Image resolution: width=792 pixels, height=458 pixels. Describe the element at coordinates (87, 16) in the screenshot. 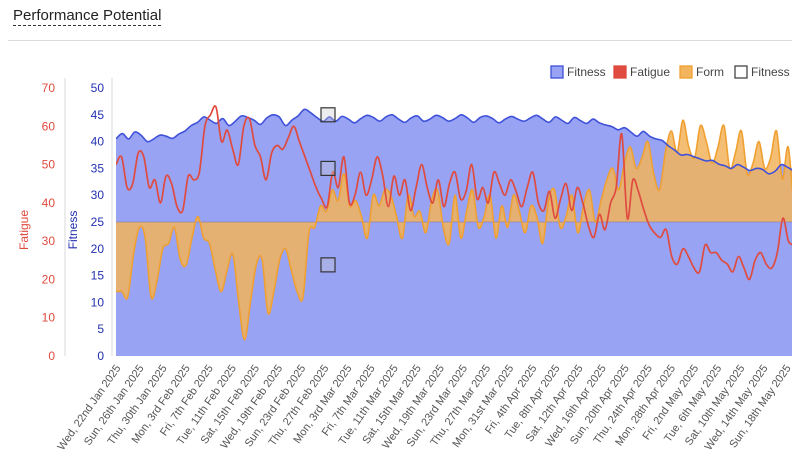

I see `chart-title: Performance Potential` at that location.